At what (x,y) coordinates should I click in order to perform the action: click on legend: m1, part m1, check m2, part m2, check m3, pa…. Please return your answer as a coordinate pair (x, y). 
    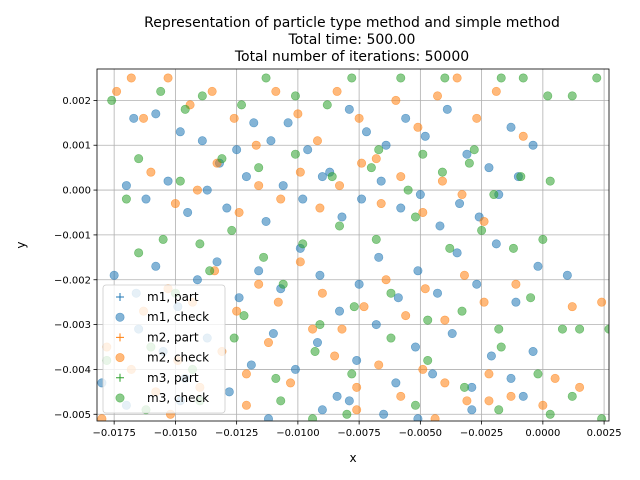
    Looking at the image, I should click on (164, 349).